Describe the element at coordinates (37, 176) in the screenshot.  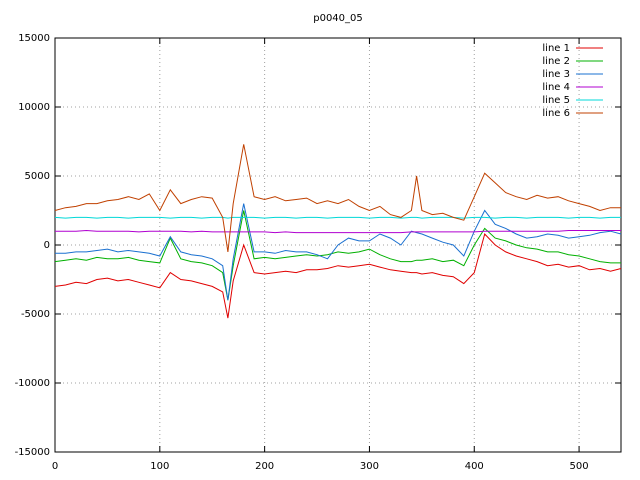
I see `y-tick-label: 5000` at that location.